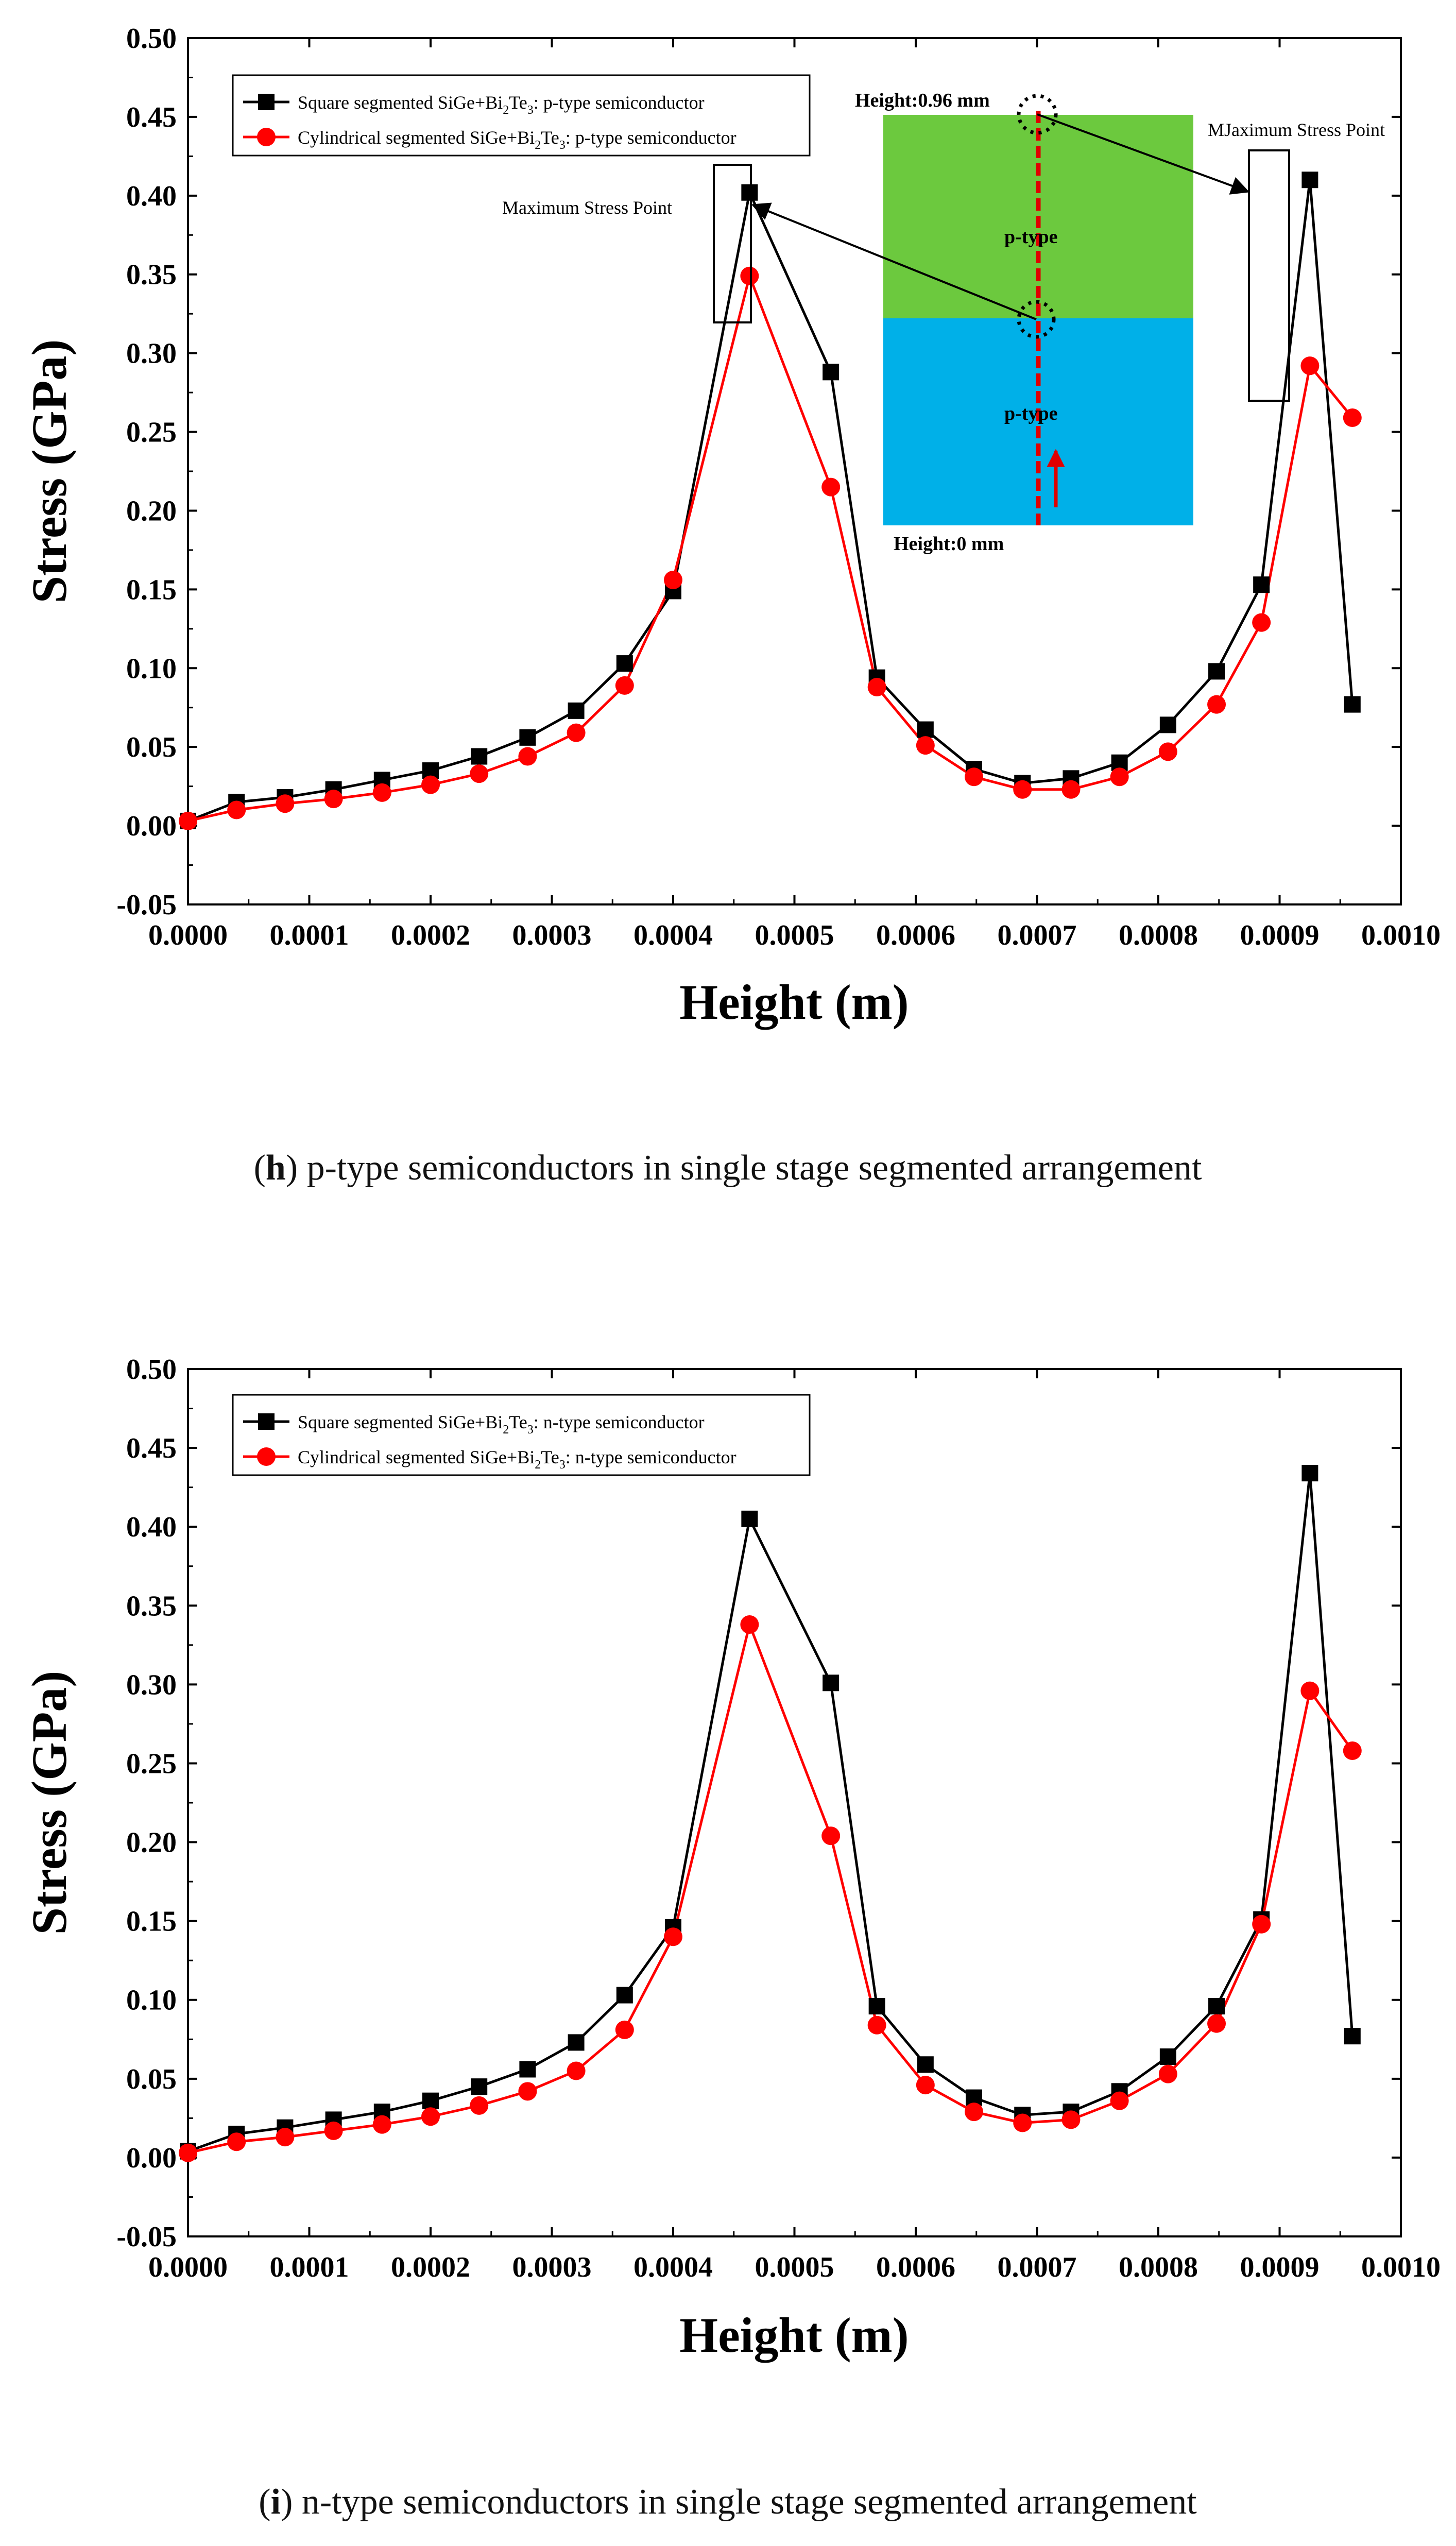  I want to click on x-tick-label: 0.0000, so click(188, 935).